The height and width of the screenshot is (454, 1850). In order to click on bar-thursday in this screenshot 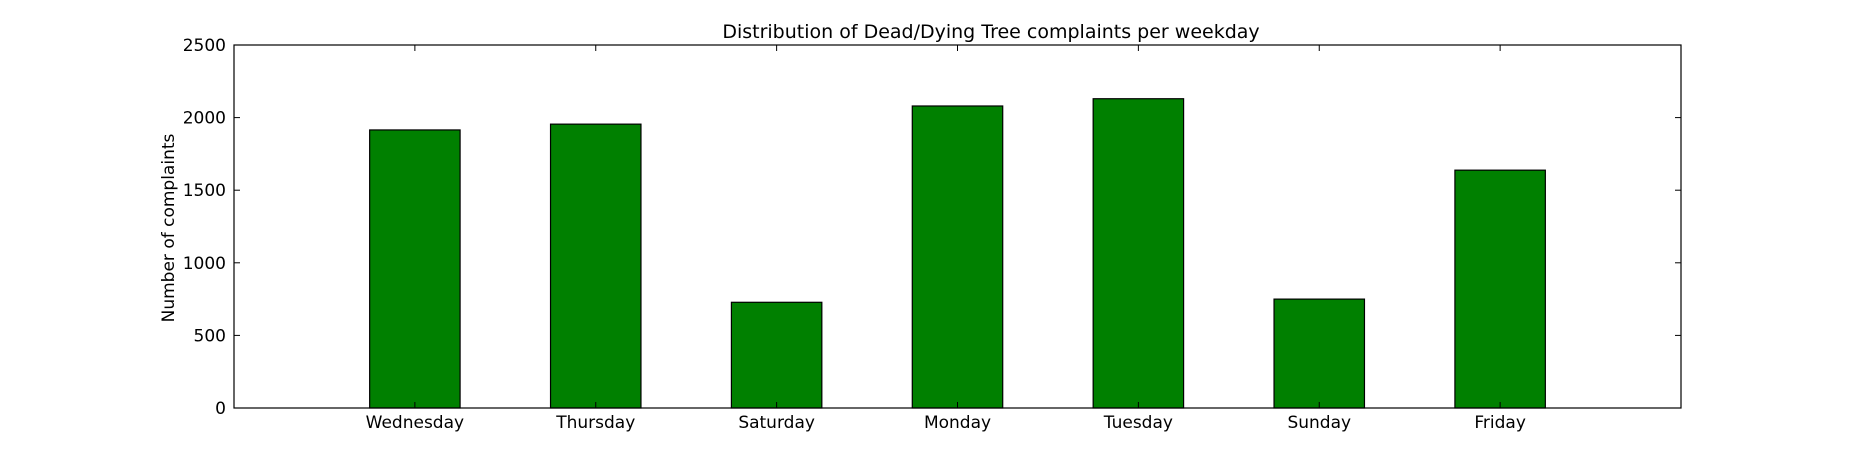, I will do `click(595, 266)`.